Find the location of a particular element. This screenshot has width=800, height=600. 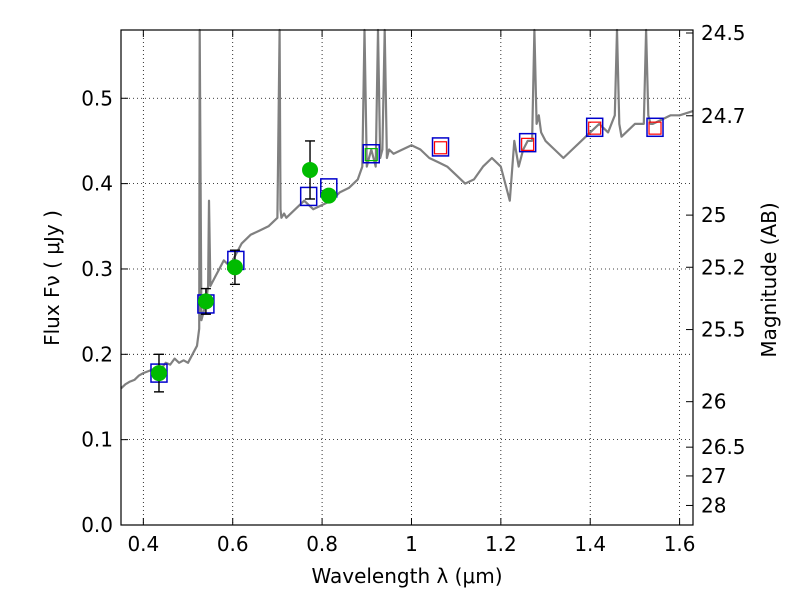

right-tick-label: 25.5 is located at coordinates (723, 330).